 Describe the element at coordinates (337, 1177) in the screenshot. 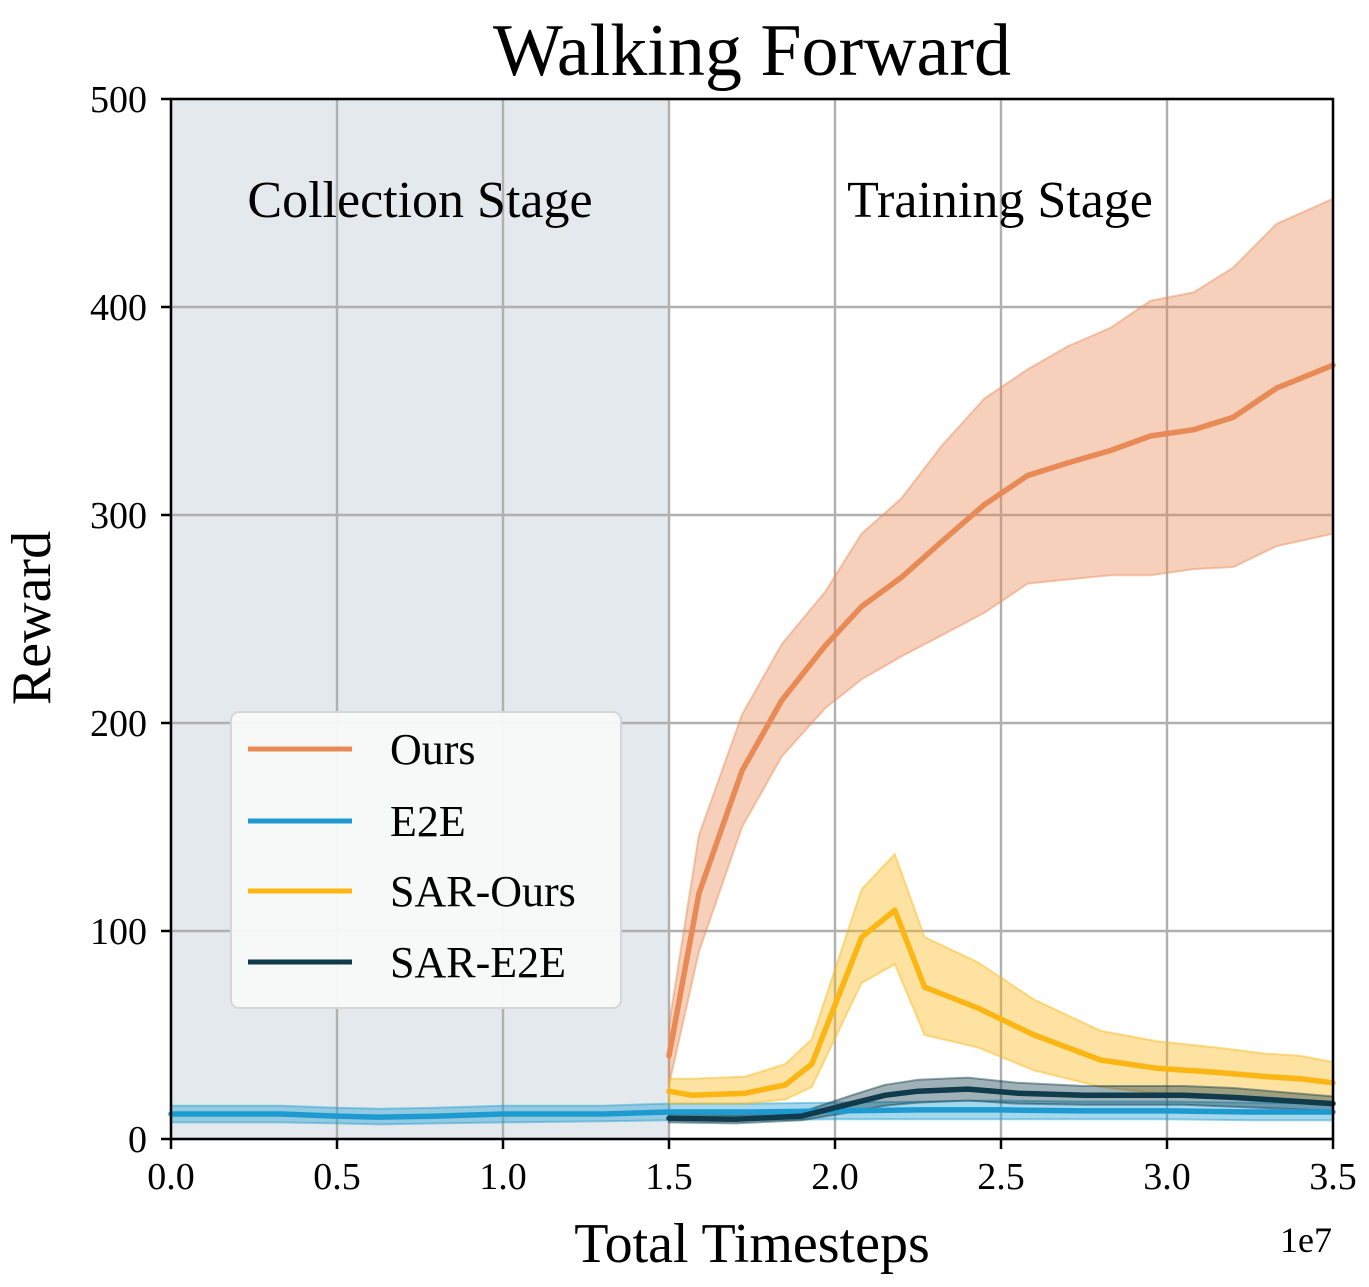

I see `x-tick-label: 0.5` at that location.